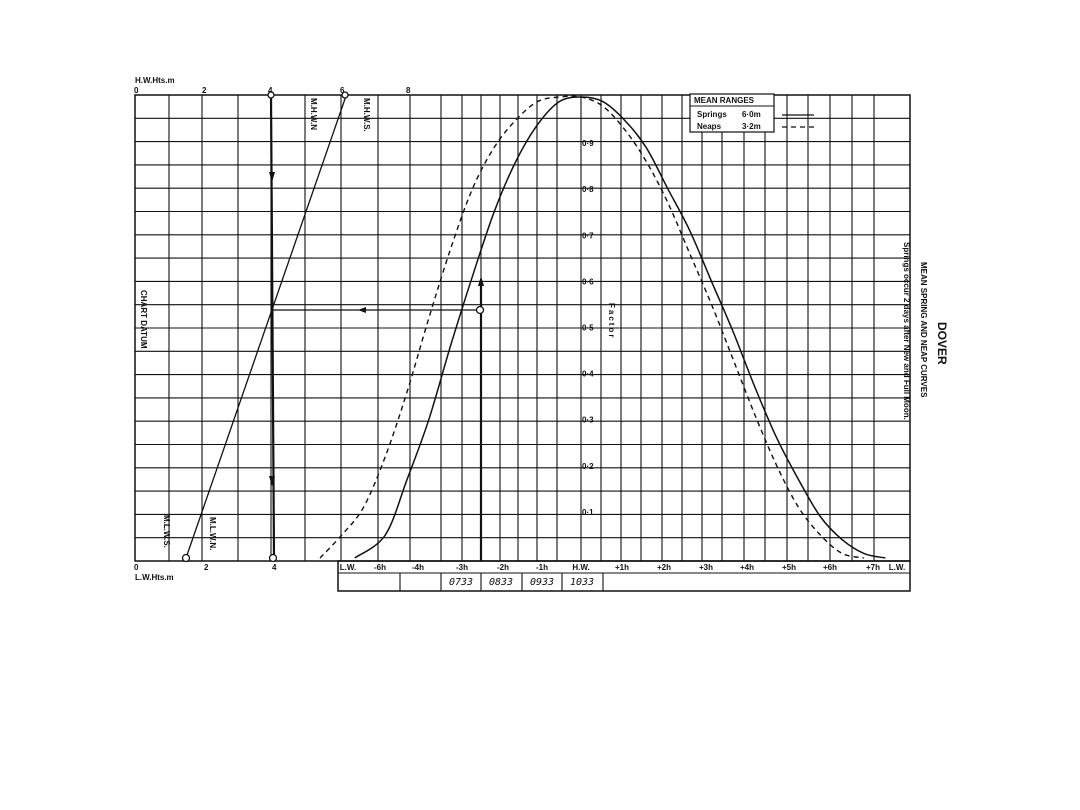  I want to click on chart-subtitle: MEAN SPRING AND NEAP CURVES, so click(923, 330).